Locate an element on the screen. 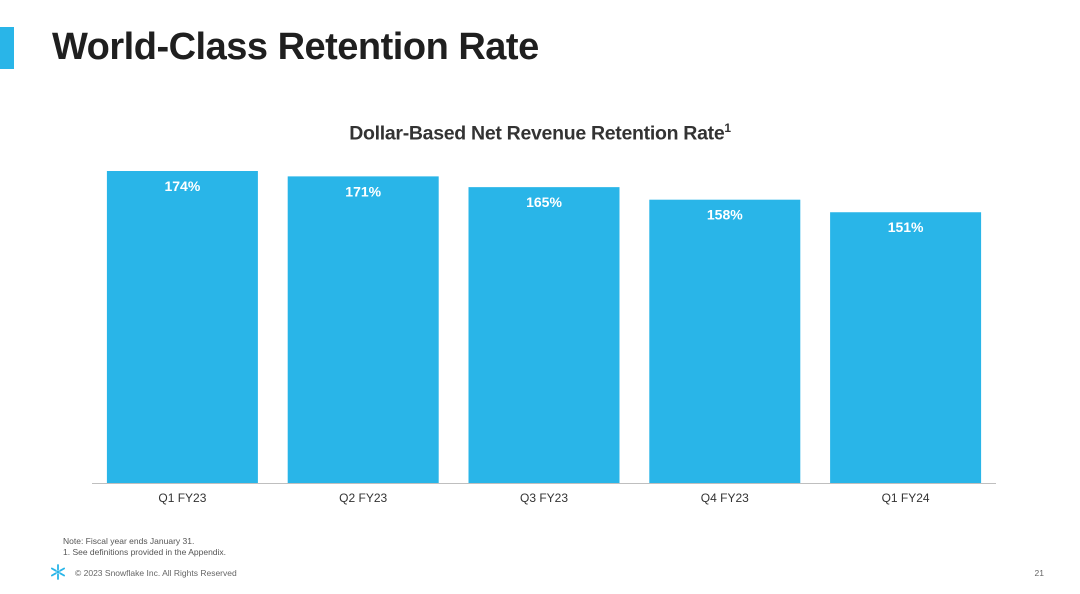 The image size is (1080, 594). bar-q3-fy23 is located at coordinates (544, 335).